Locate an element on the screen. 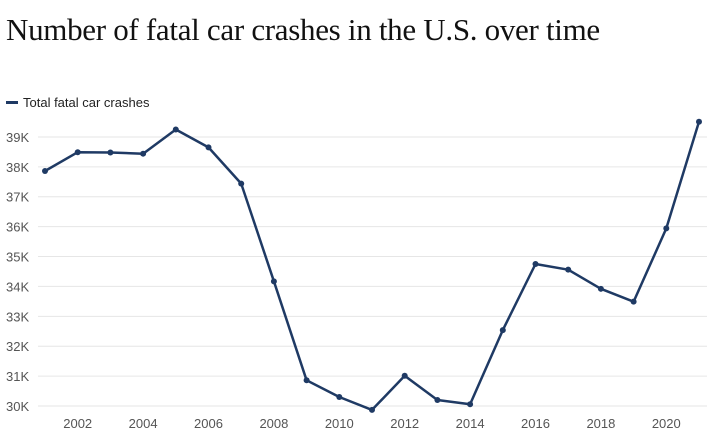 This screenshot has width=710, height=445. y-tick-label: 32K is located at coordinates (17, 346).